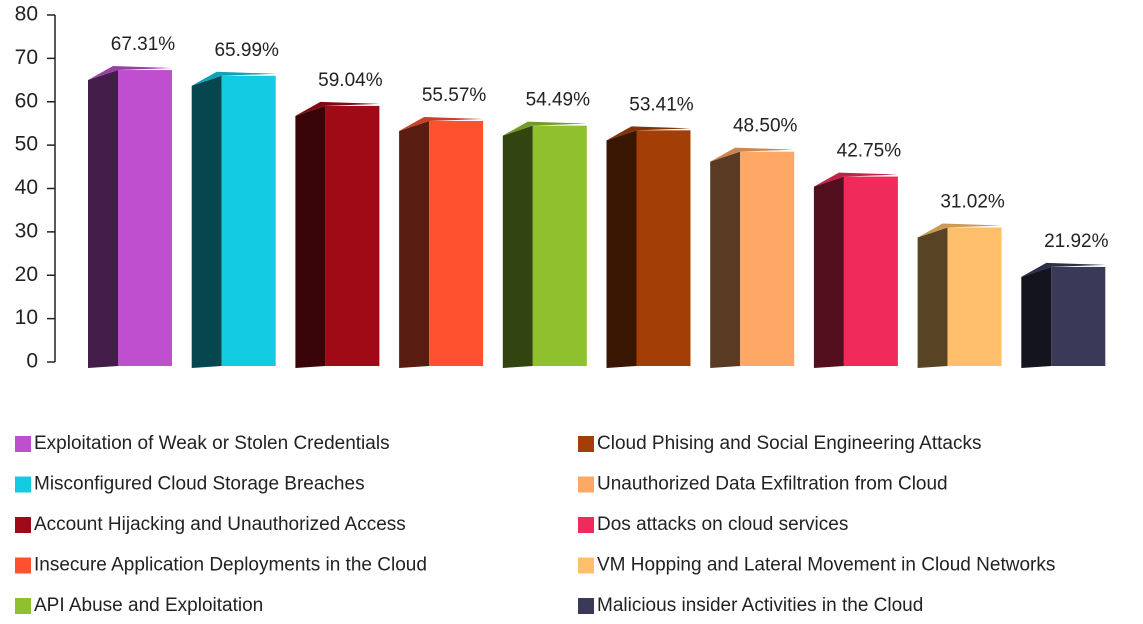 This screenshot has height=624, width=1143. I want to click on legend-label: Misconfigured Cloud Storage Breaches, so click(199, 484).